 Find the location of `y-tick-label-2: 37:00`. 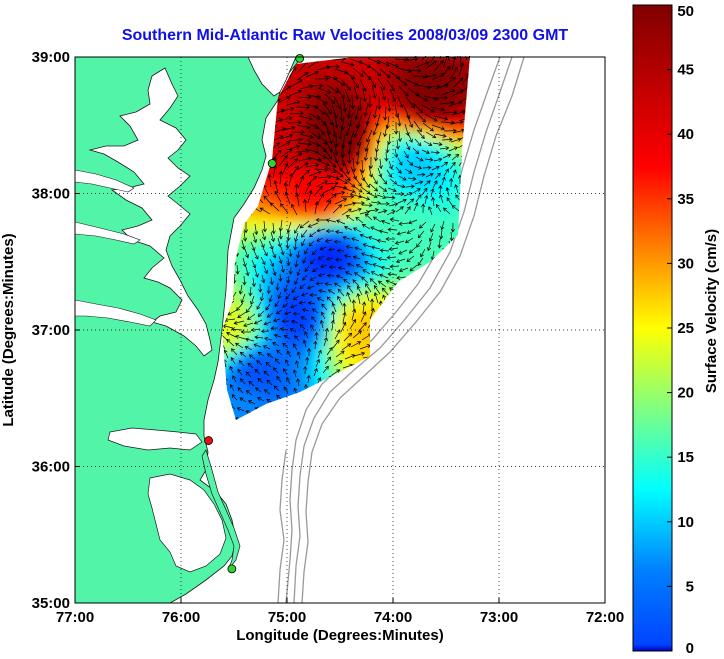

y-tick-label-2: 37:00 is located at coordinates (51, 330).